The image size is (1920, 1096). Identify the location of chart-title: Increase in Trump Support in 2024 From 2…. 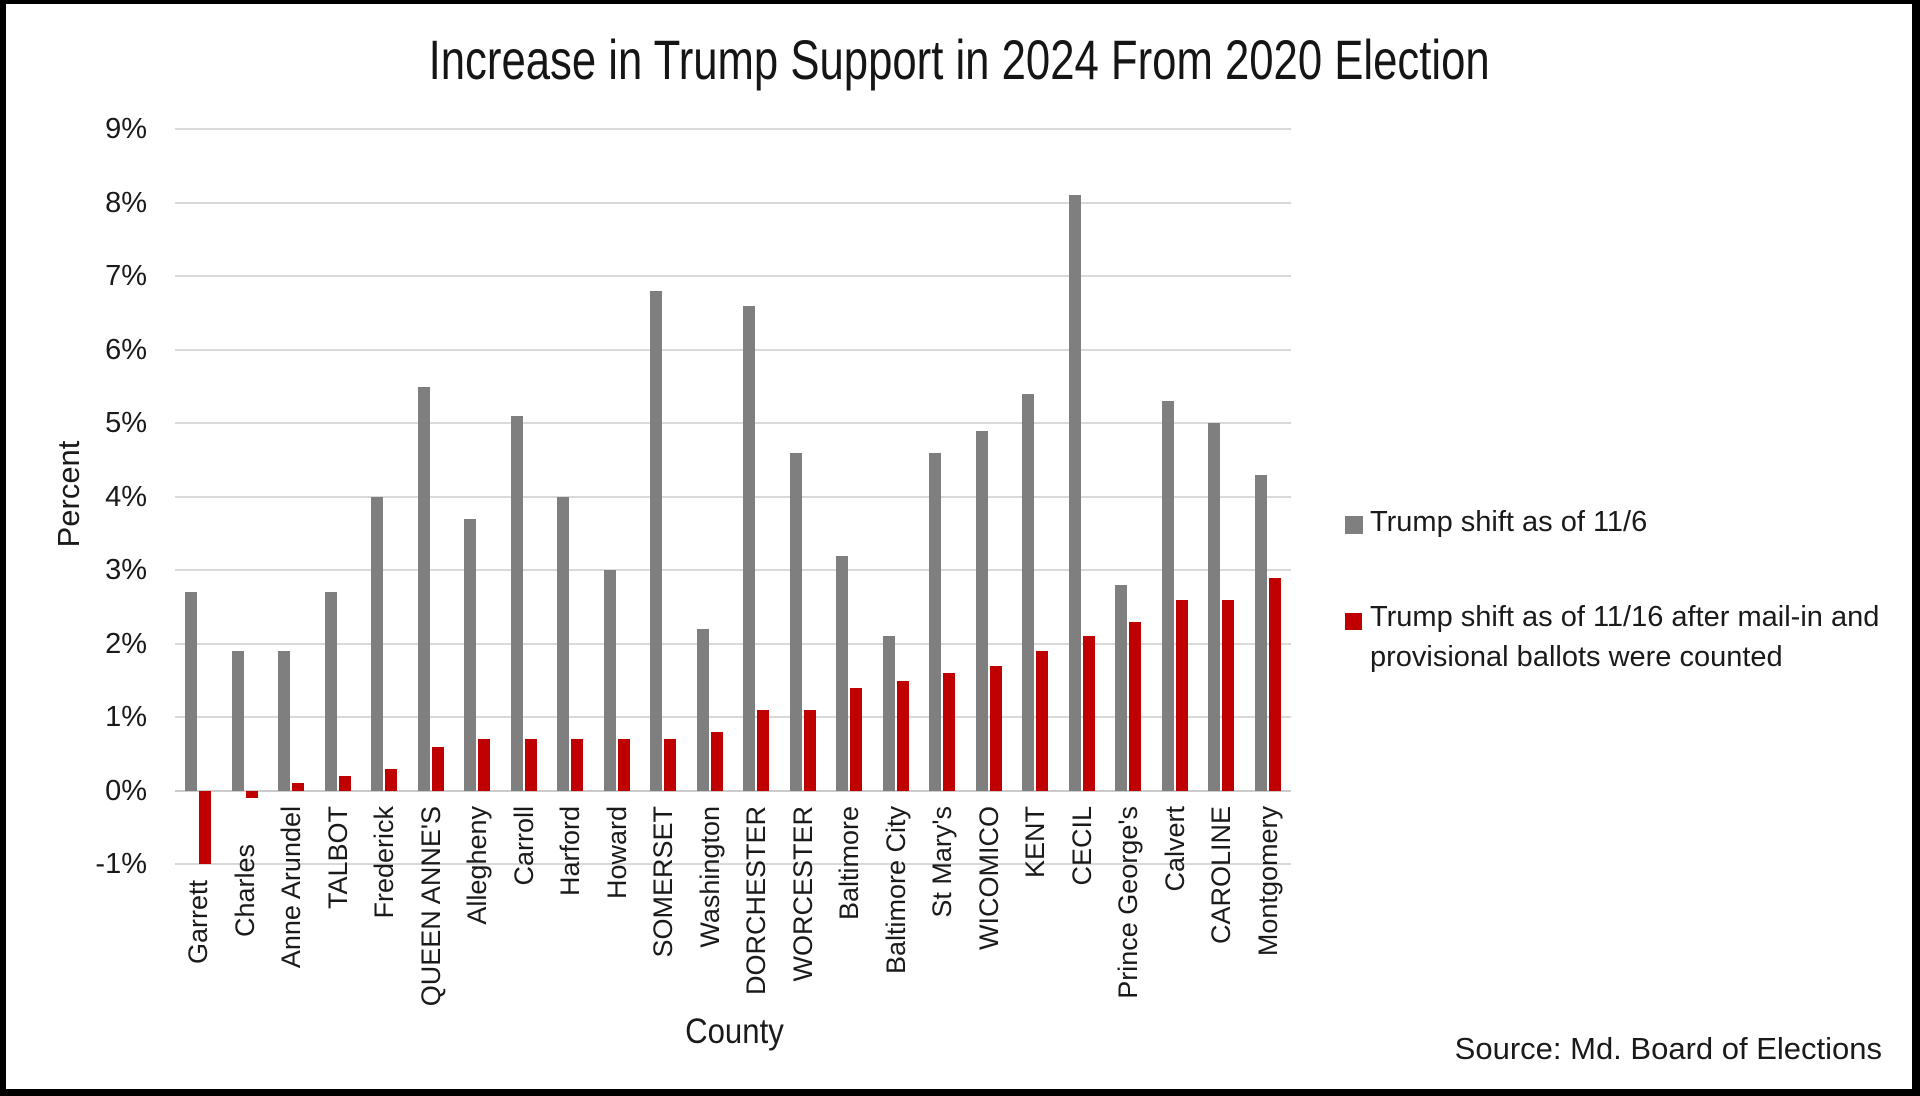
(959, 60).